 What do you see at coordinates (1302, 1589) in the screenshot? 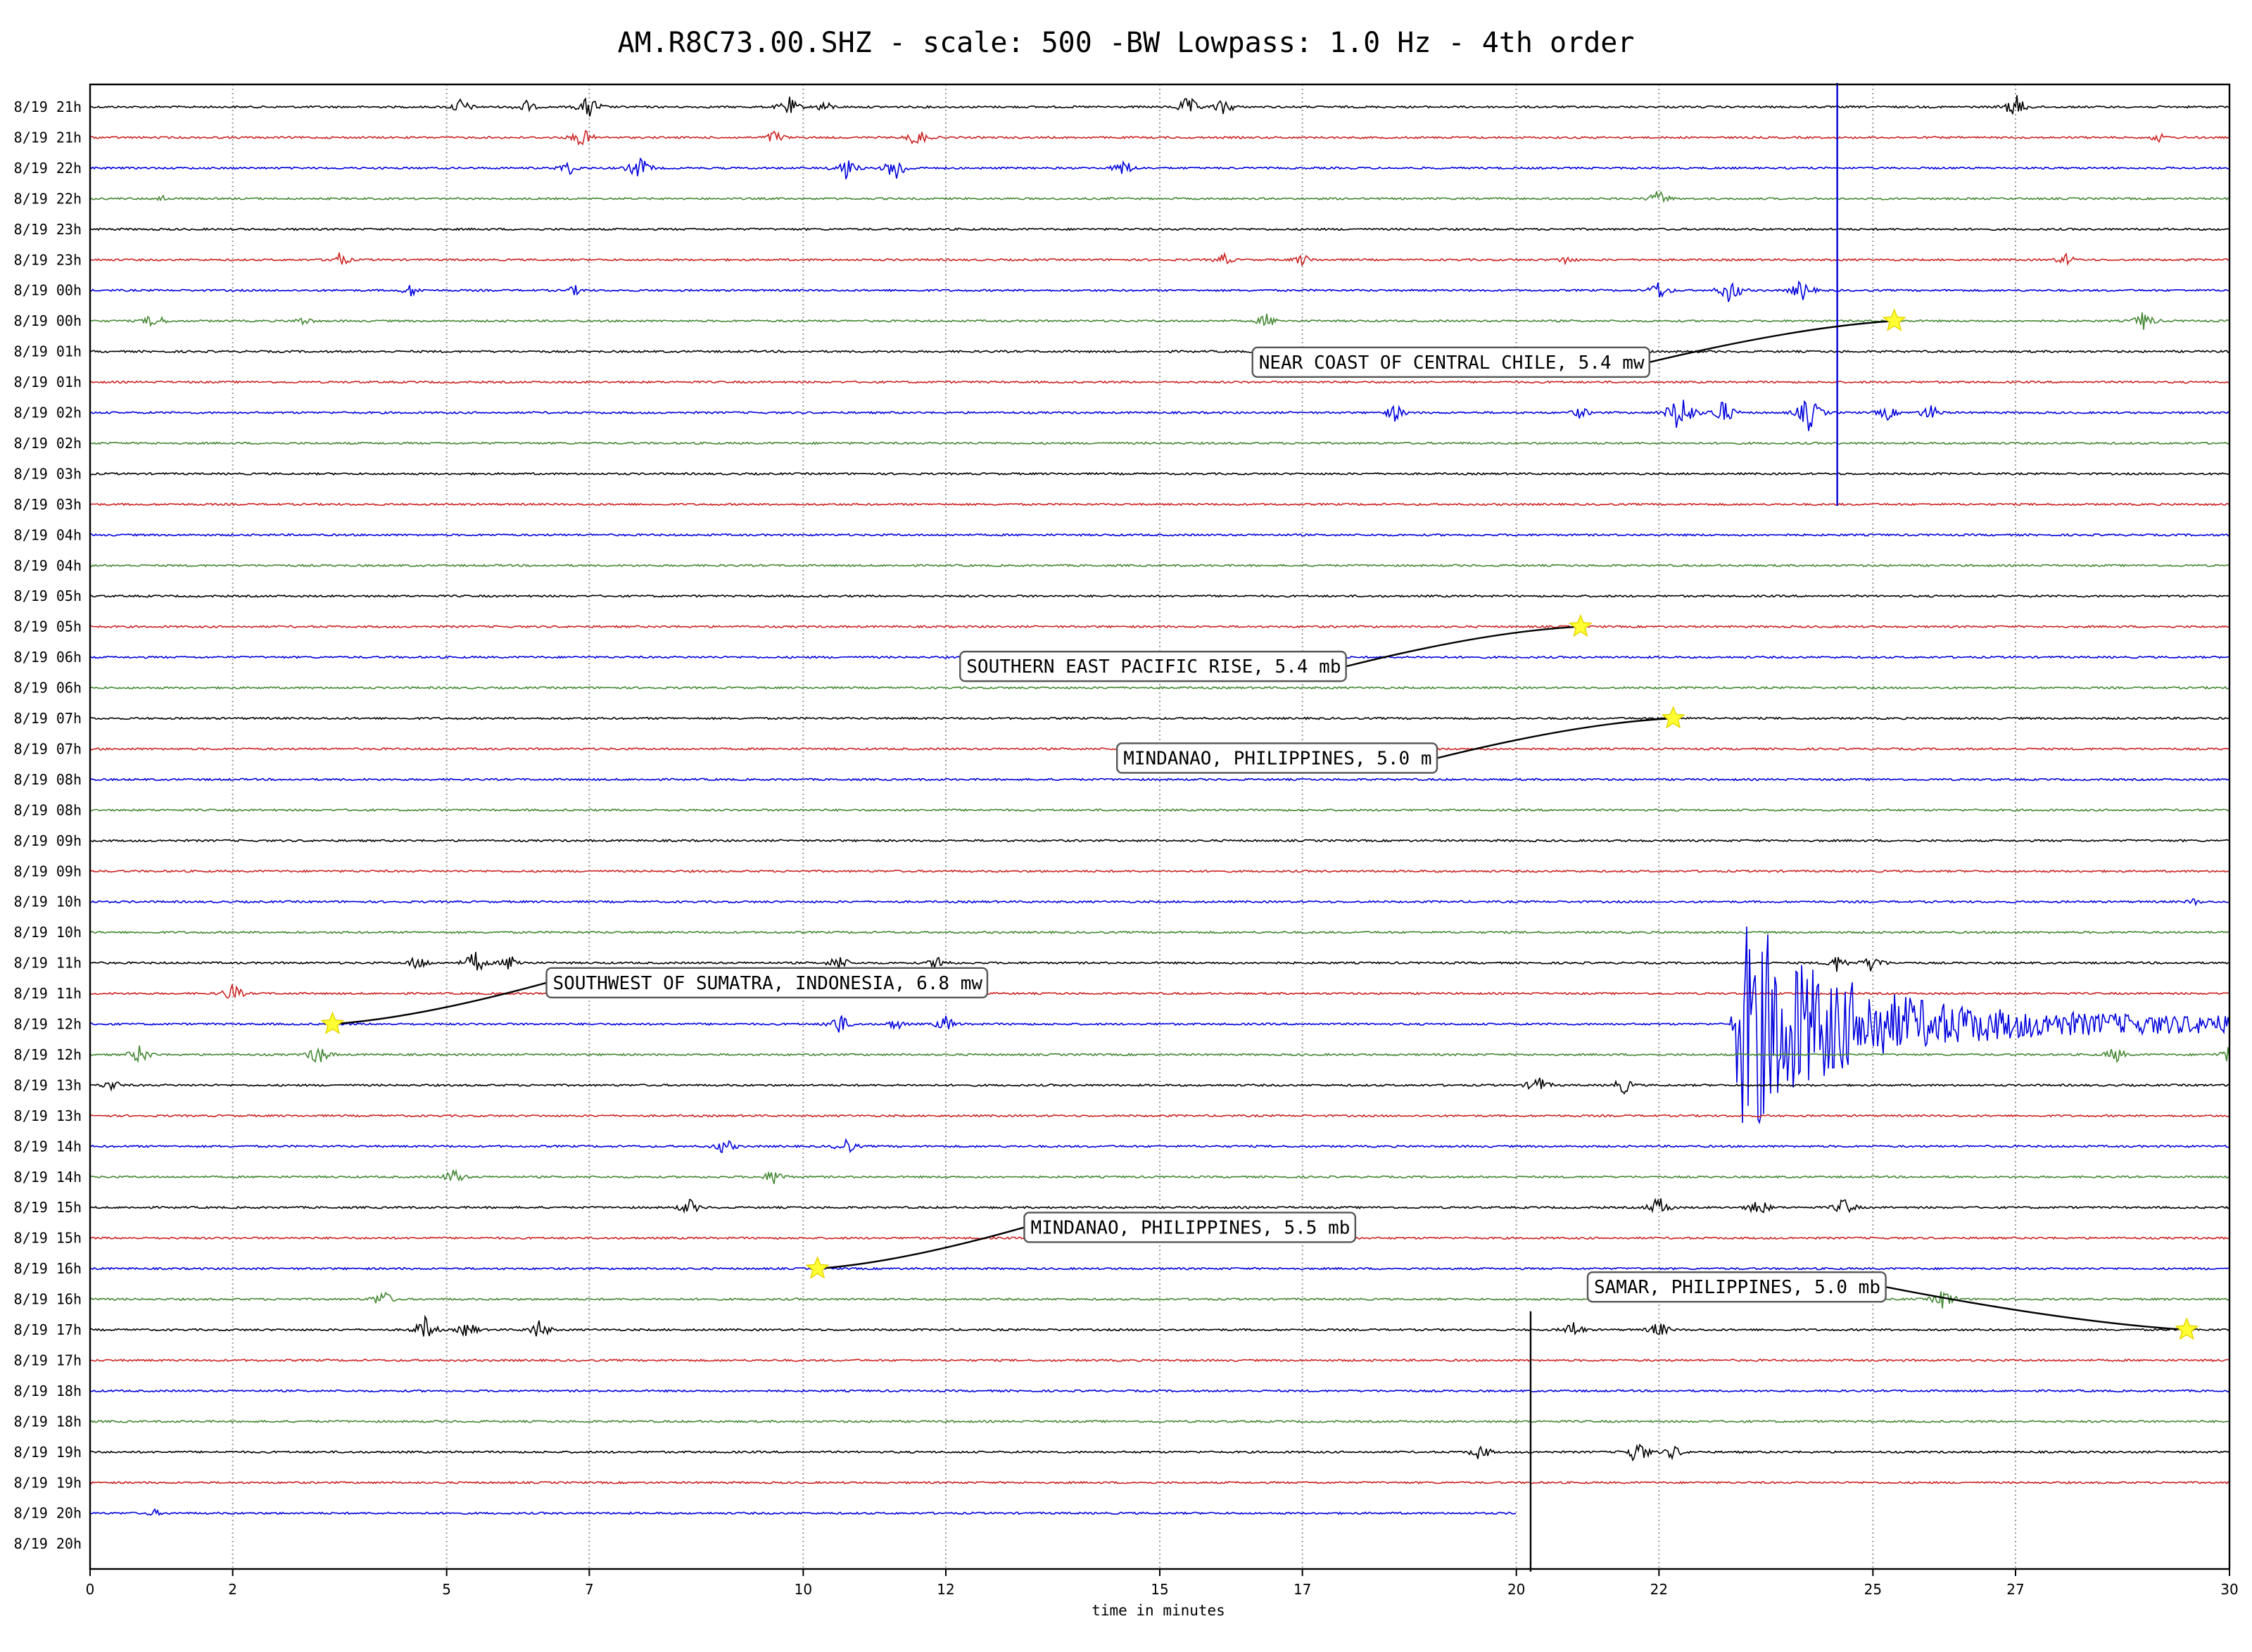
I see `x-tick-label: 17` at bounding box center [1302, 1589].